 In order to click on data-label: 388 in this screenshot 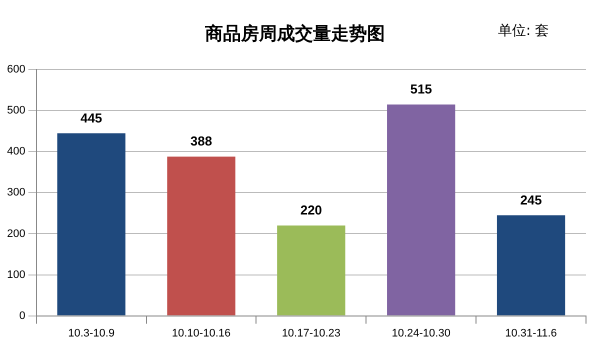, I will do `click(201, 141)`.